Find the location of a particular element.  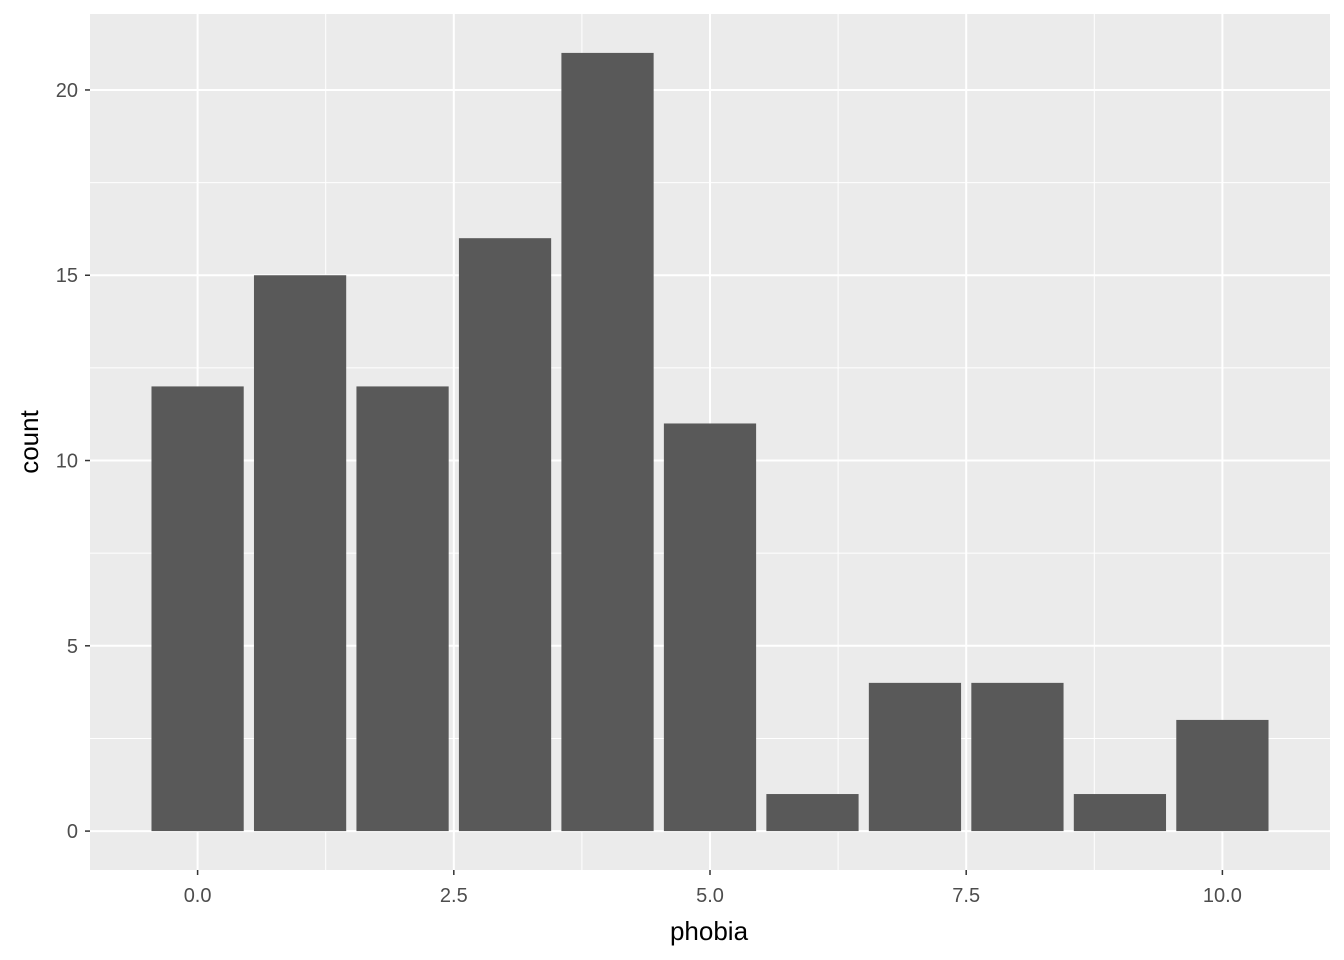

y-tick-label: 10 is located at coordinates (67, 462).